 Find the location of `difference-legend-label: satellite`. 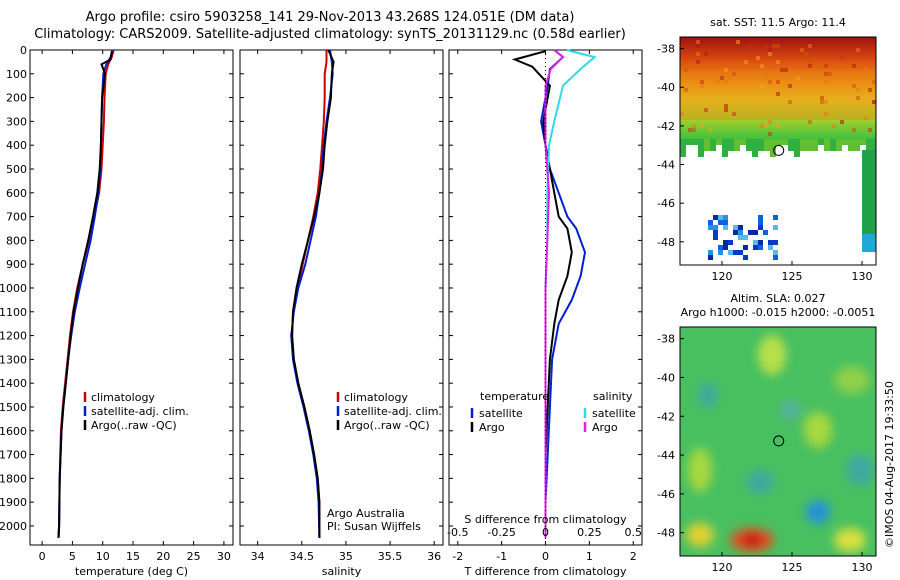

difference-legend-label: satellite is located at coordinates (614, 413).